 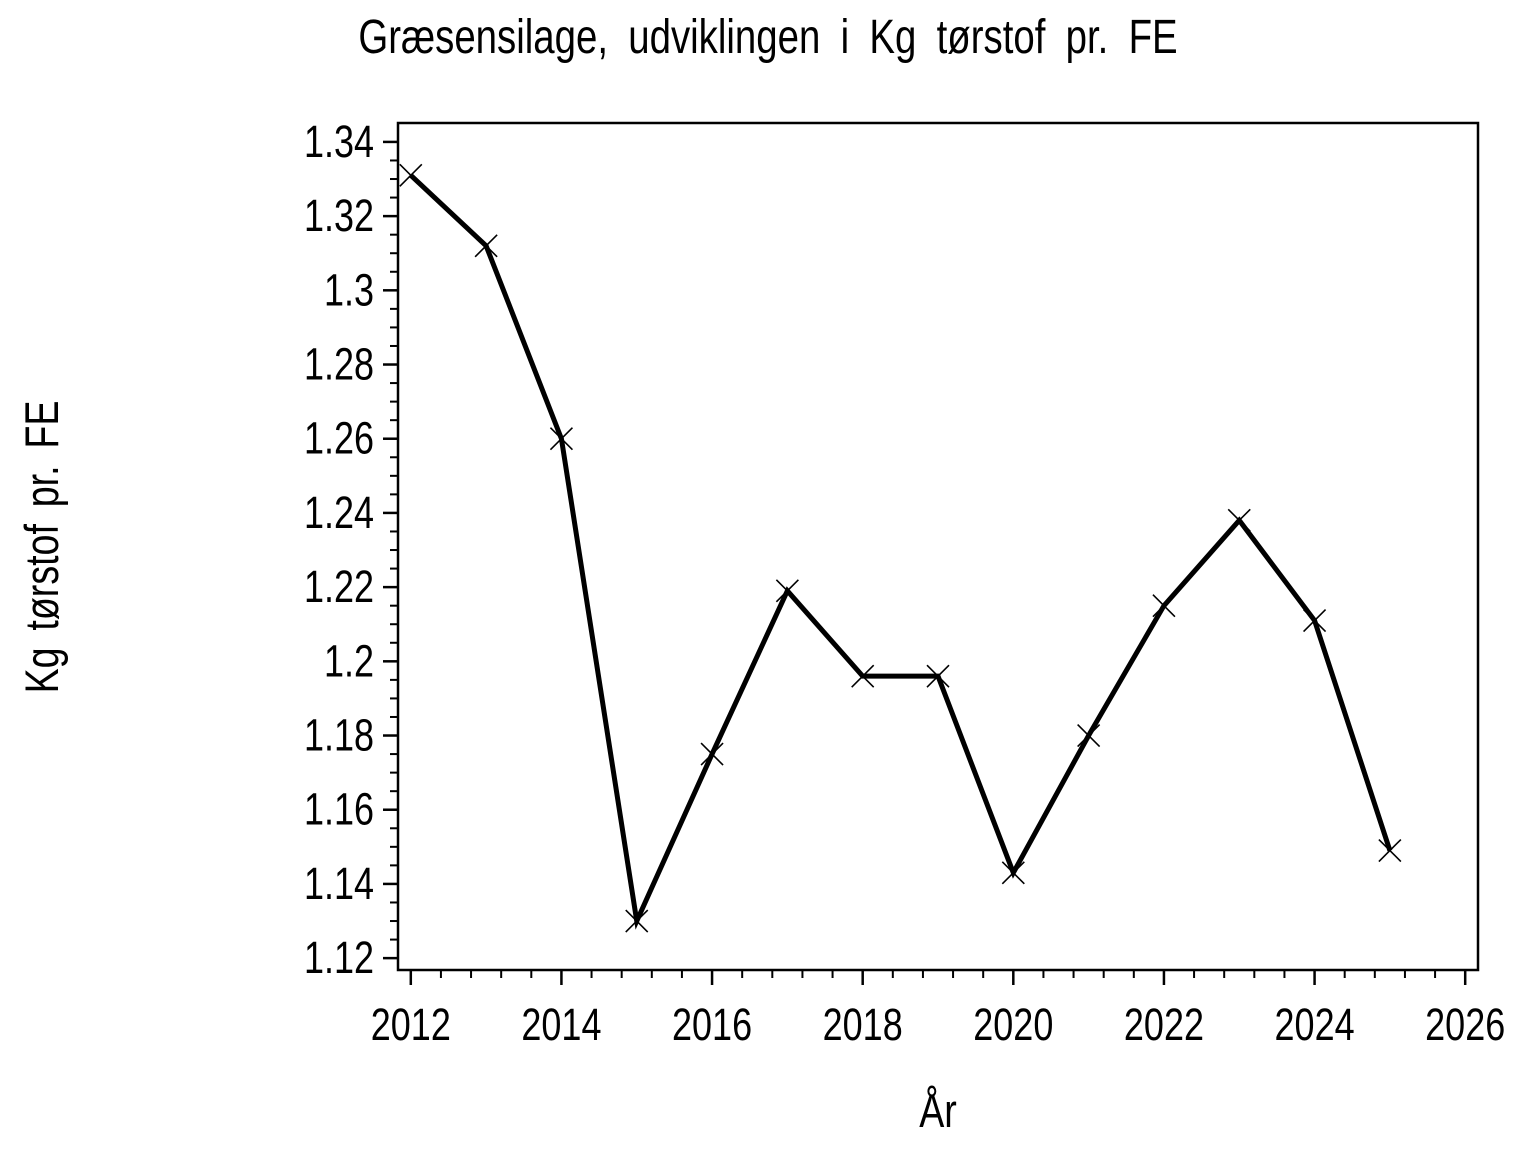 I want to click on y-tick-label: 1.14, so click(x=339, y=883).